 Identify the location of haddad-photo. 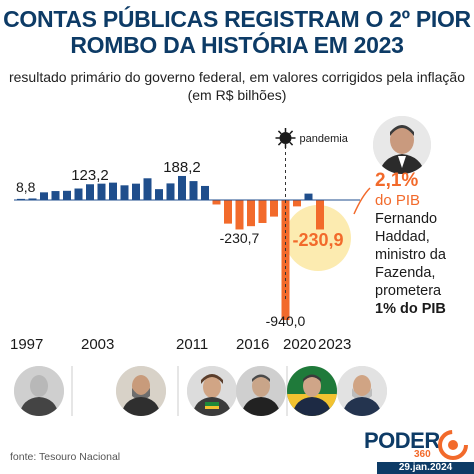
(402, 145).